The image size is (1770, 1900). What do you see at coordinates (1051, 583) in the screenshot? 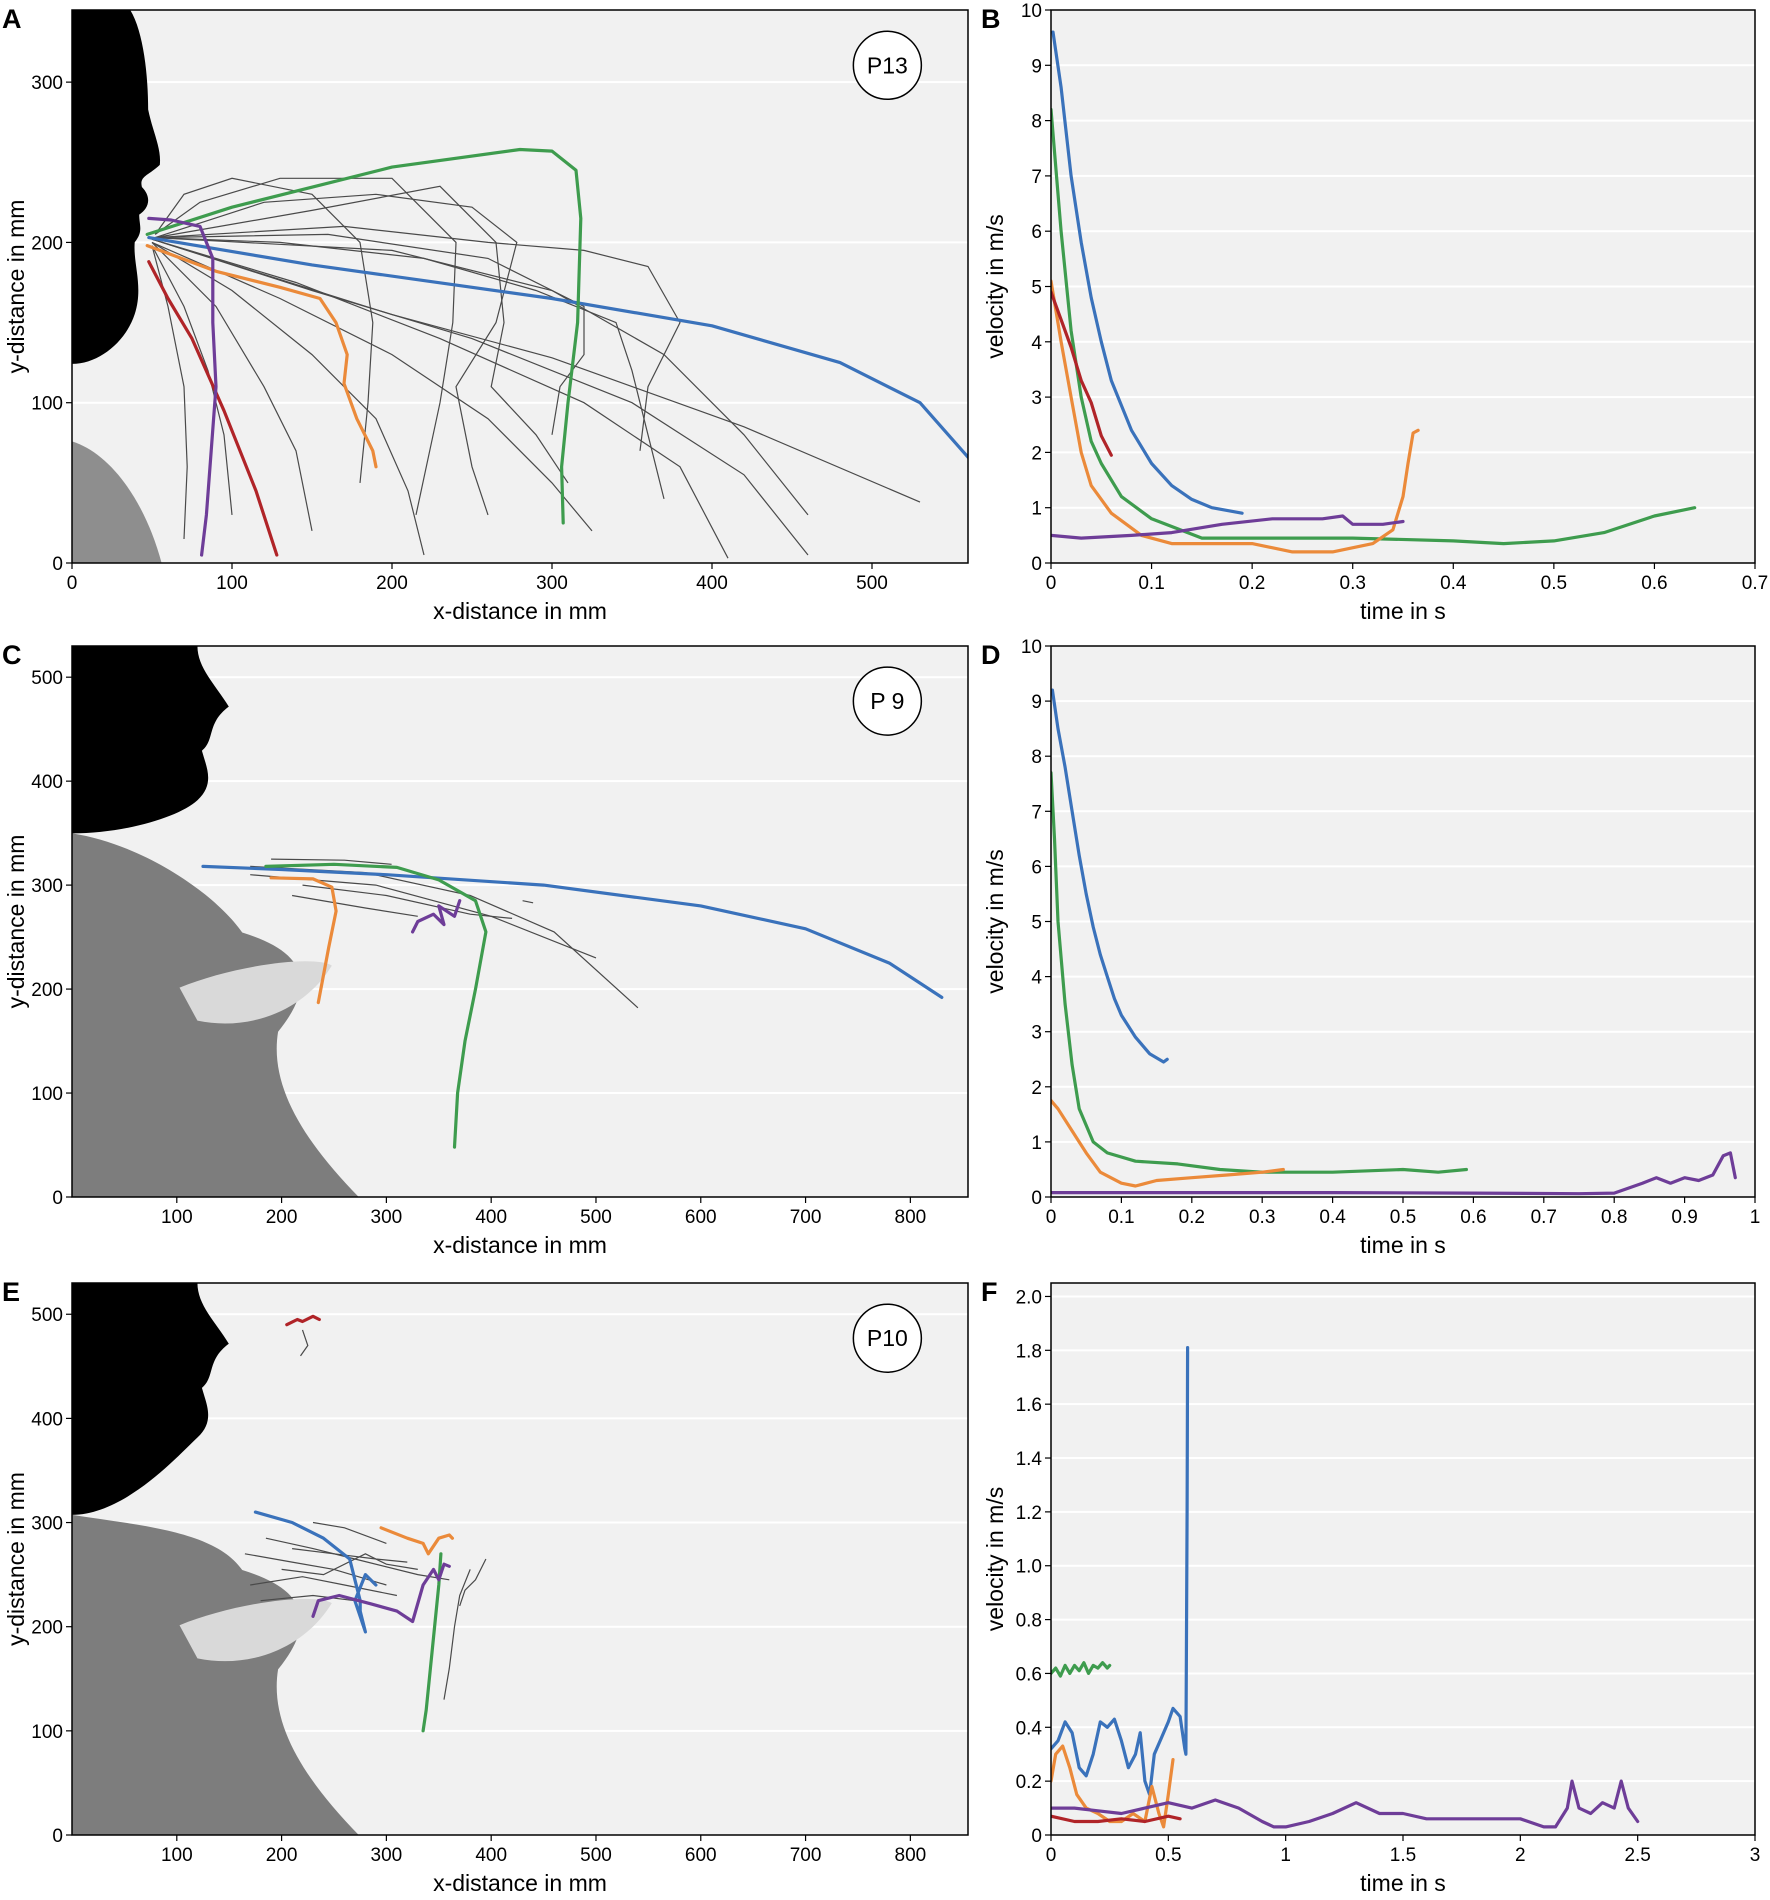
I see `x-tick-label: 0` at bounding box center [1051, 583].